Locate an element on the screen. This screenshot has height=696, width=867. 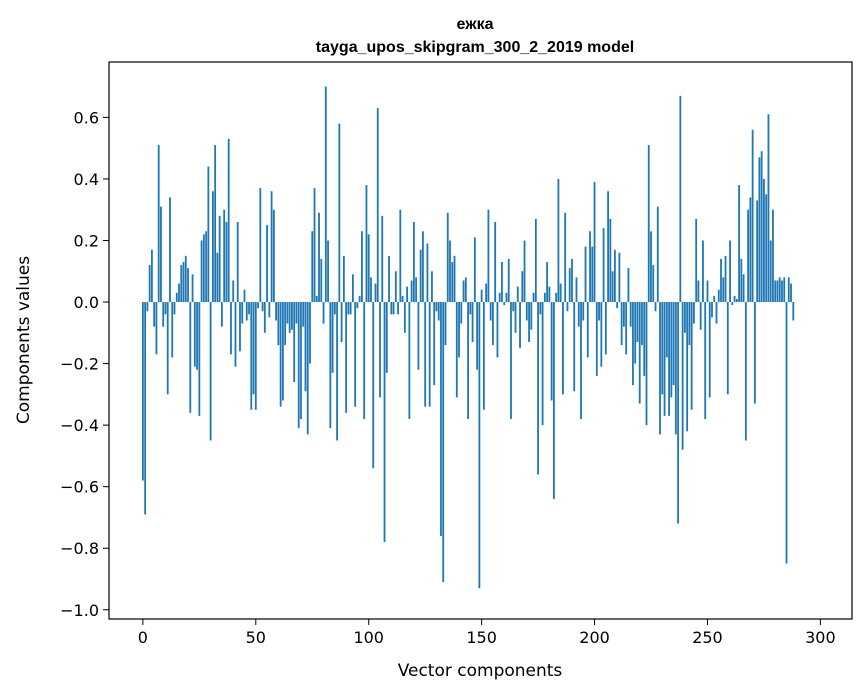
chart-title-line1: ежка is located at coordinates (475, 24).